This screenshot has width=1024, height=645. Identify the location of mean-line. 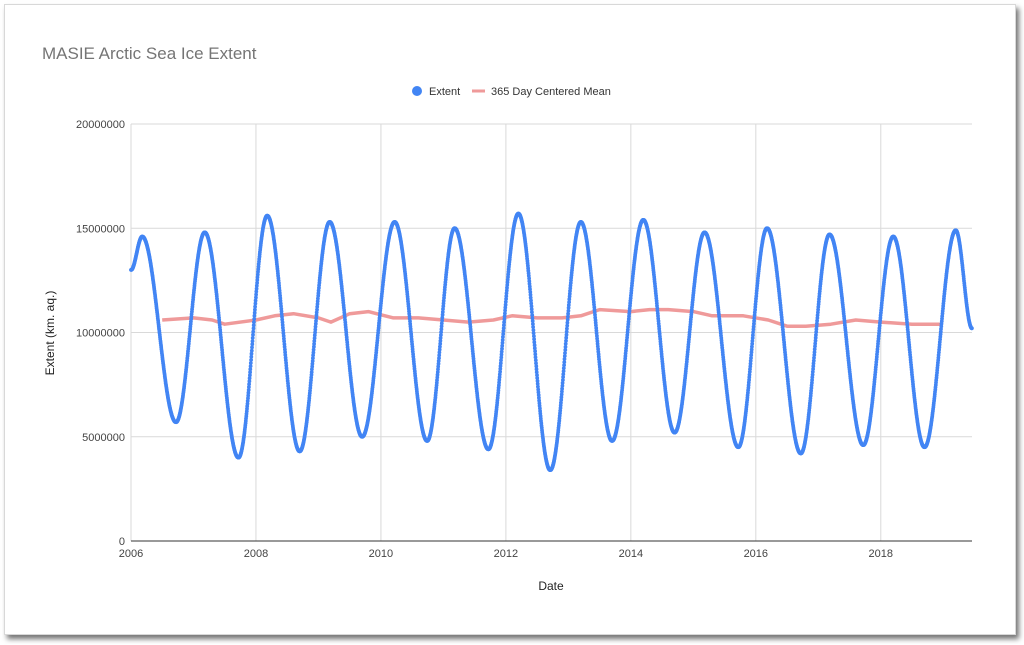
(551, 317).